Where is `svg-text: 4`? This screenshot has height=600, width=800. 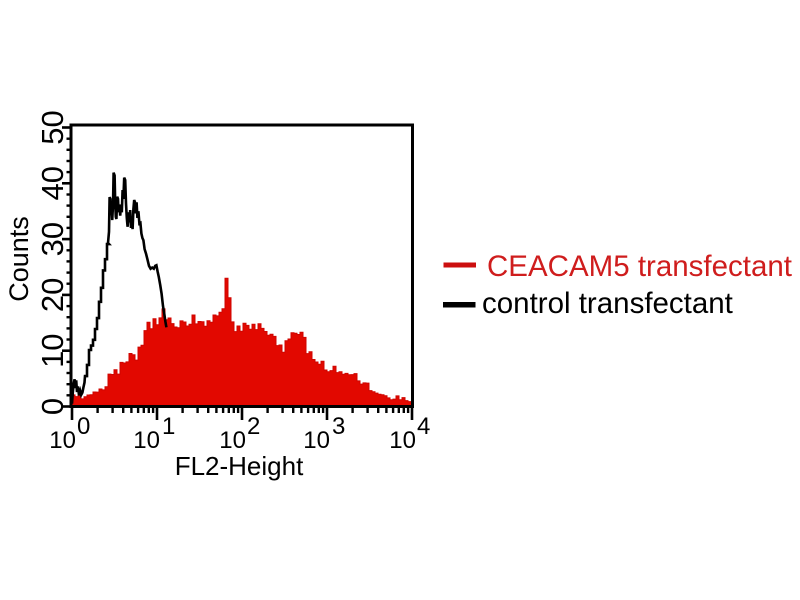
svg-text: 4 is located at coordinates (423, 426).